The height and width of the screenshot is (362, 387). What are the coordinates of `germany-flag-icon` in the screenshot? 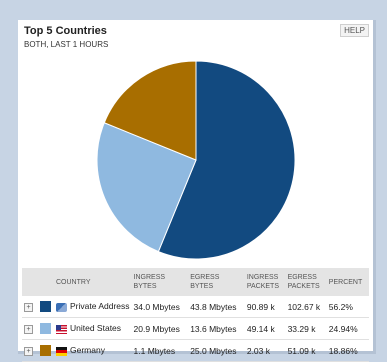 It's located at (61, 351).